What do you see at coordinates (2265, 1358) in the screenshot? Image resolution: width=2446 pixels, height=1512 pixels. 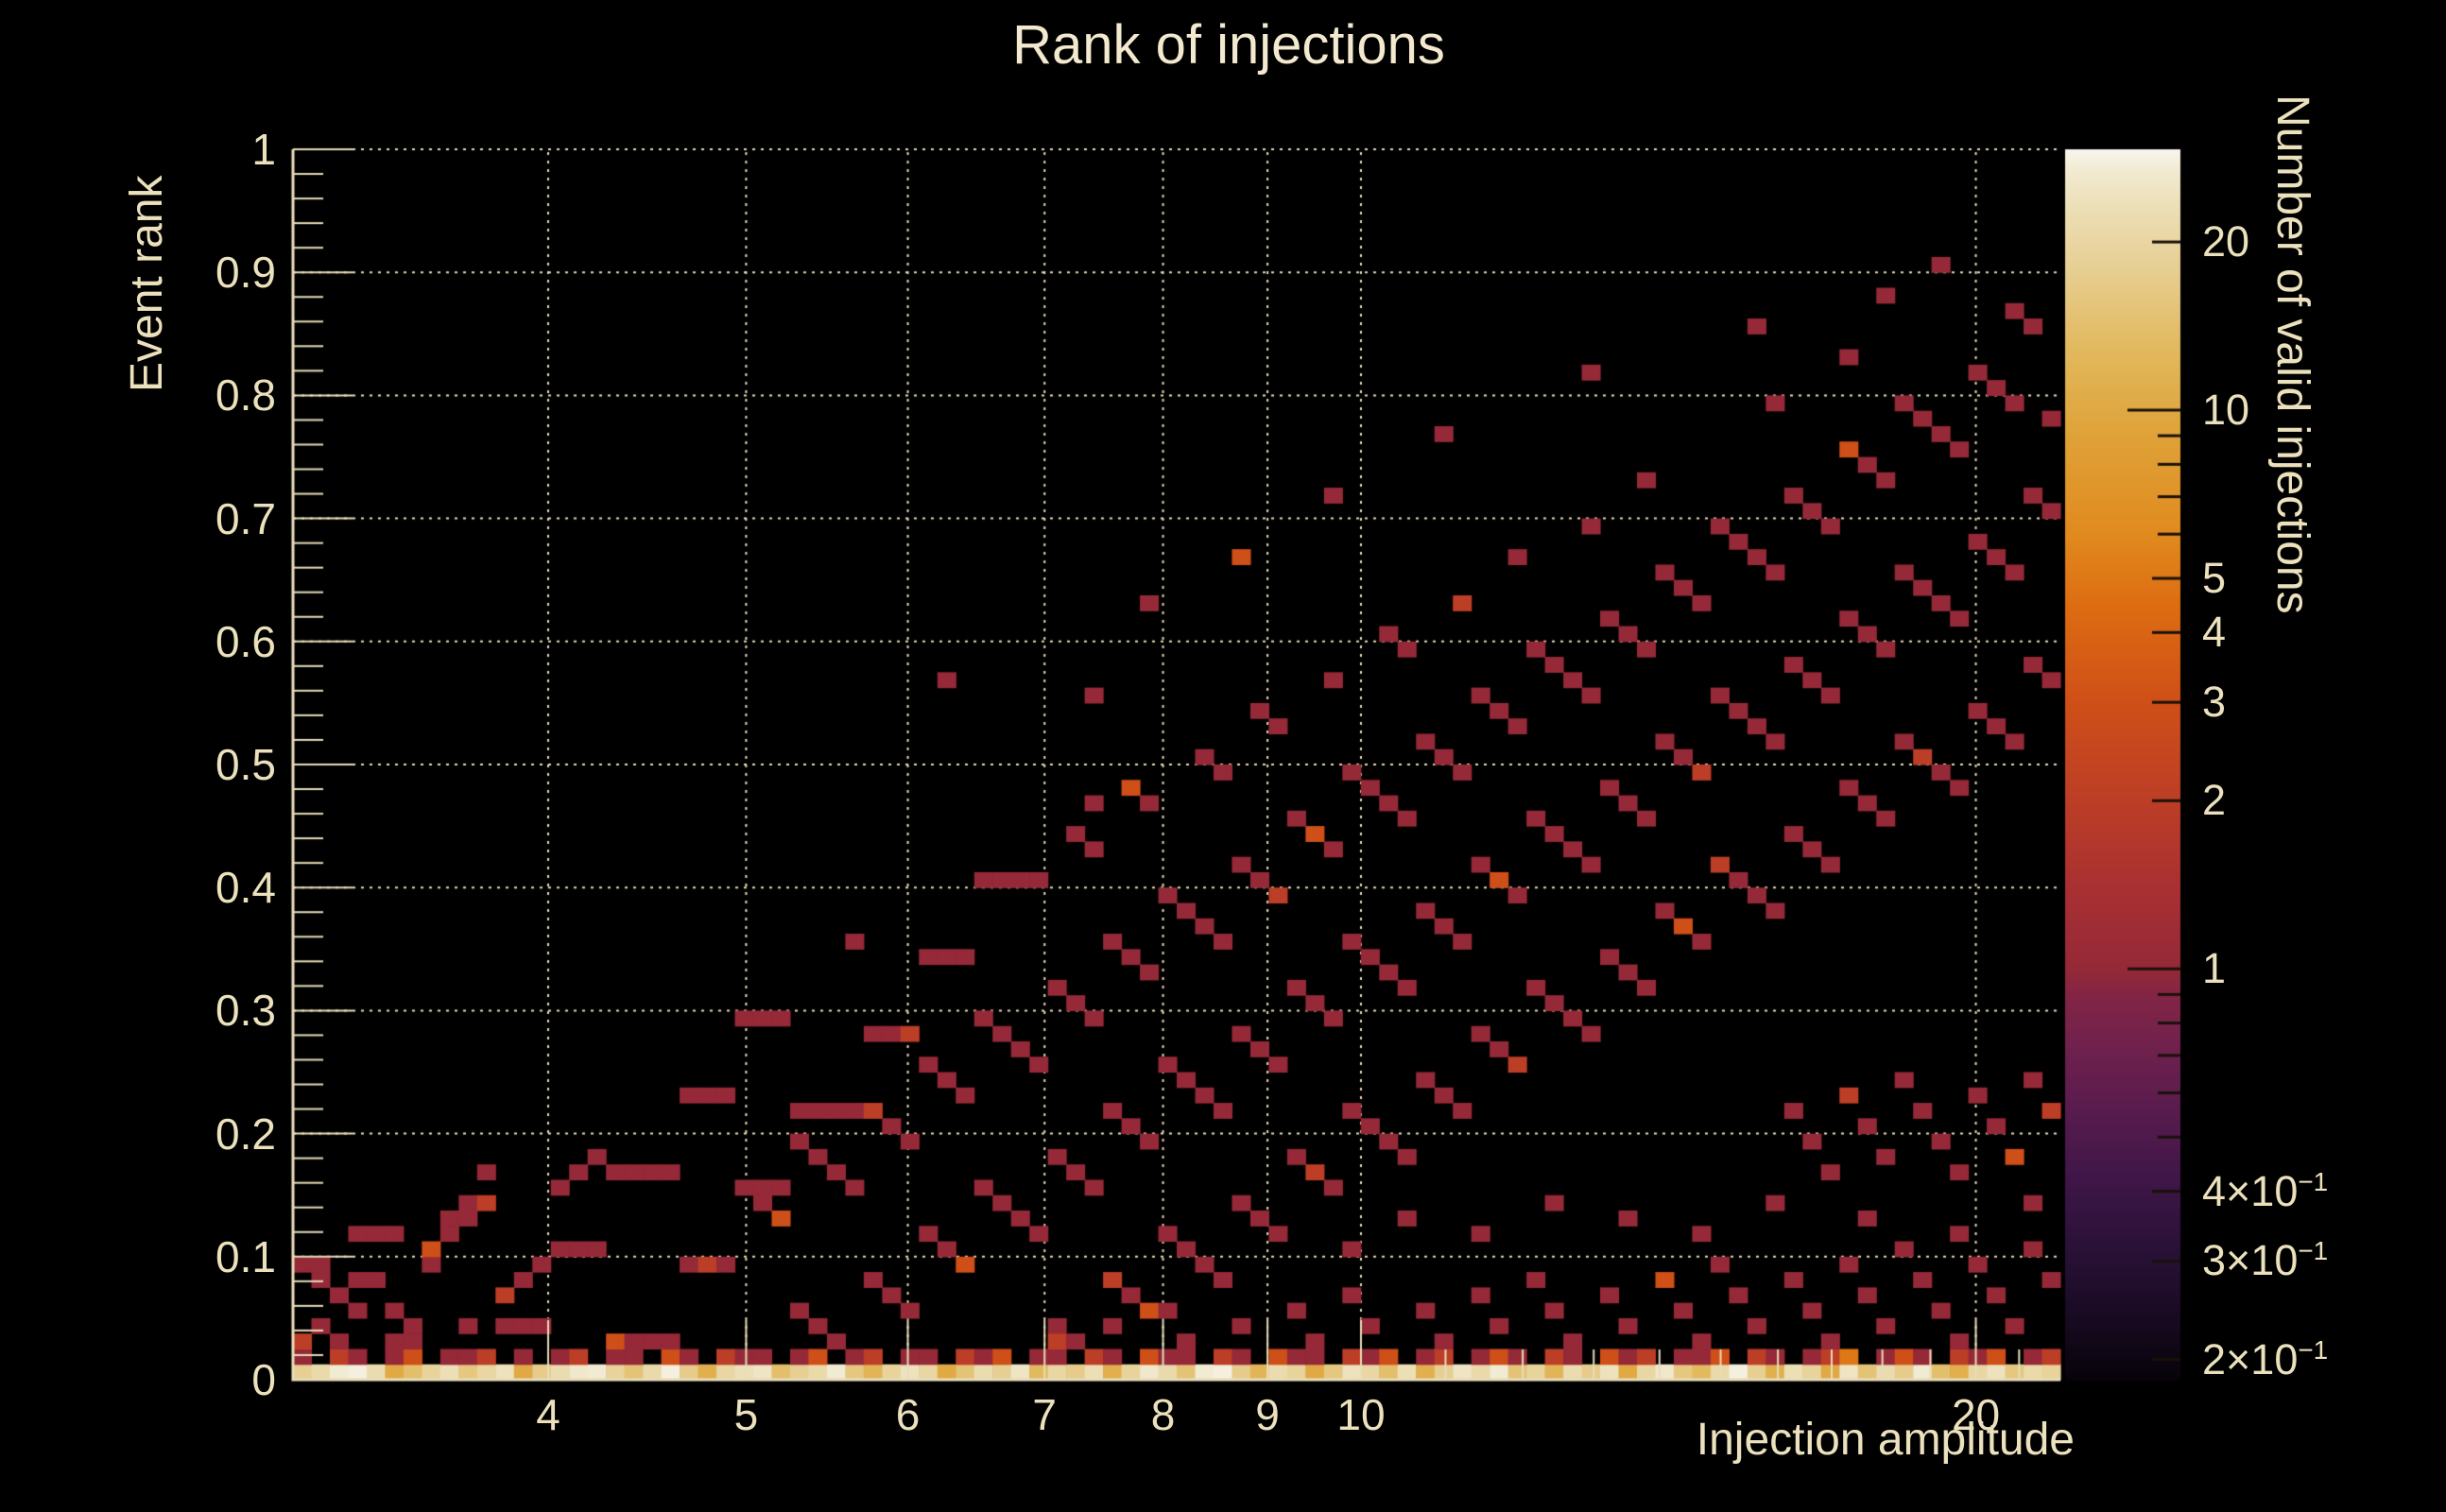 I see `colorbar-tick-label: 2×10⁻¹` at bounding box center [2265, 1358].